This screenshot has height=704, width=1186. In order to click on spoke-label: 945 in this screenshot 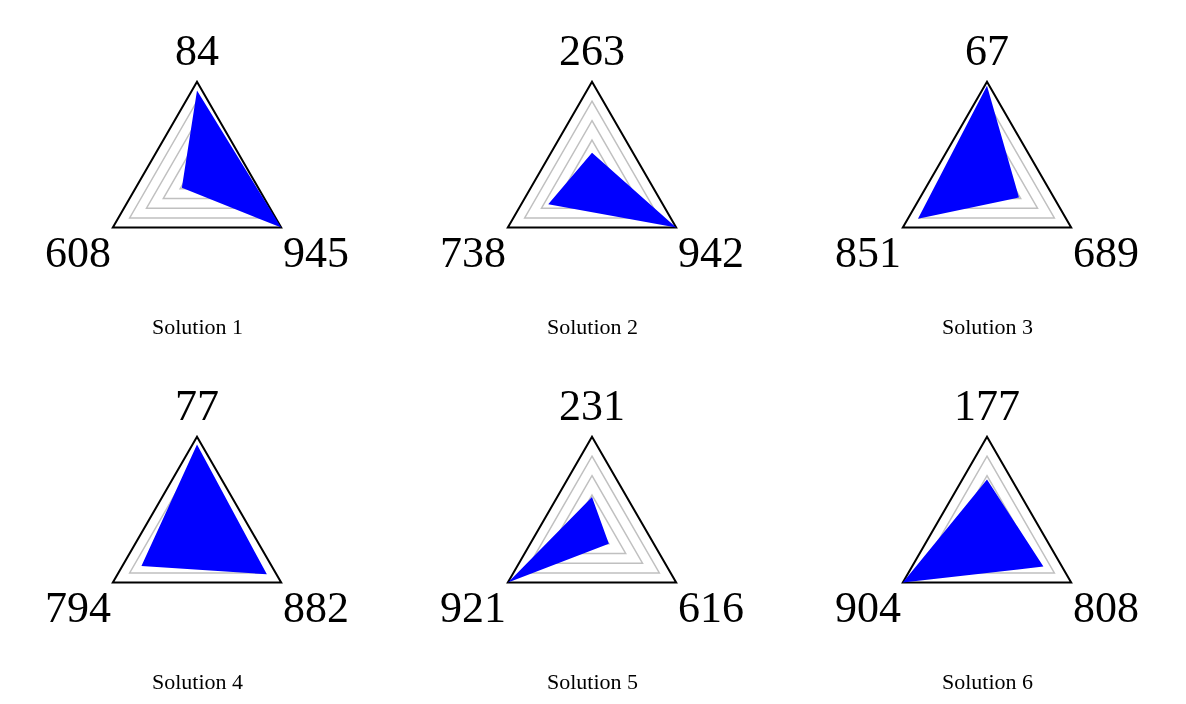, I will do `click(315, 252)`.